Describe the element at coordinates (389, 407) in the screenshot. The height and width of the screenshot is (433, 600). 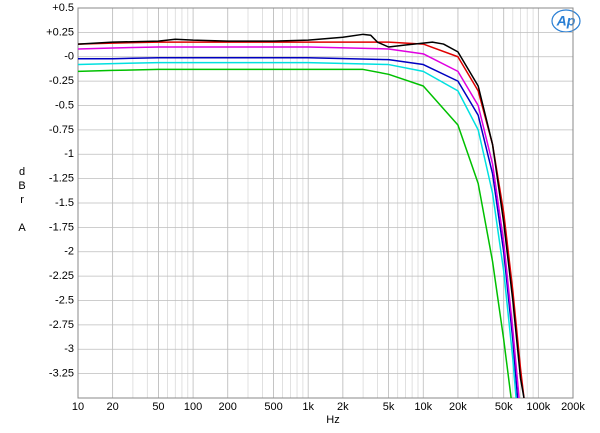
I see `x-tick-label: 5k` at that location.